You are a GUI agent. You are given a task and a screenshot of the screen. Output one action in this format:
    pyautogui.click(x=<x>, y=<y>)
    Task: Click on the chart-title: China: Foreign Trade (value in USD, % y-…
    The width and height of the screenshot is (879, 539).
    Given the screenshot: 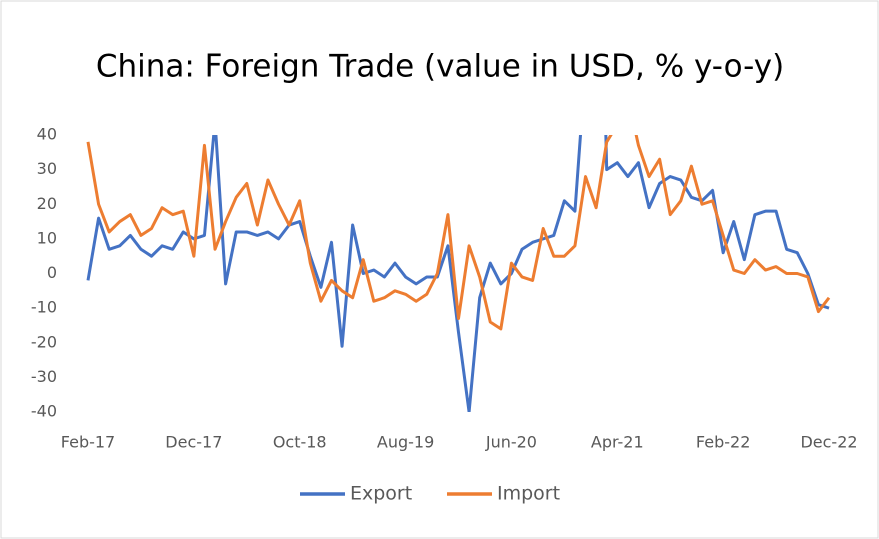 What is the action you would take?
    pyautogui.click(x=440, y=67)
    